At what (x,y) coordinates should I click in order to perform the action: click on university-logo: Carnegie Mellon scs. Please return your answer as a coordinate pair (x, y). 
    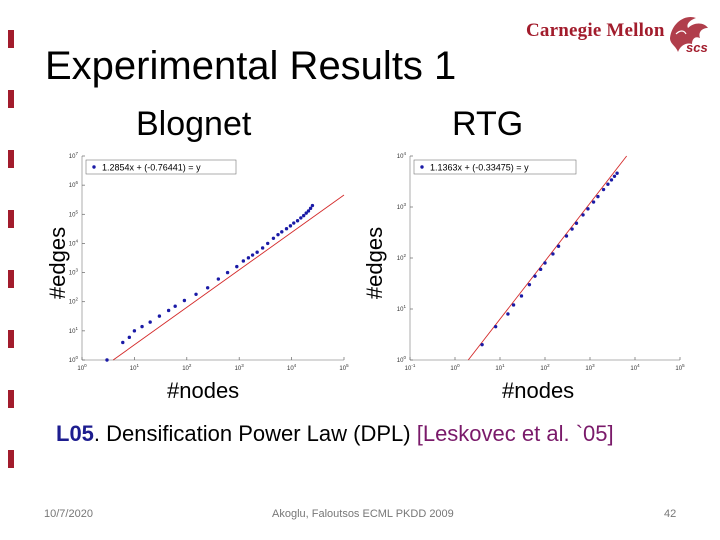
    Looking at the image, I should click on (617, 33).